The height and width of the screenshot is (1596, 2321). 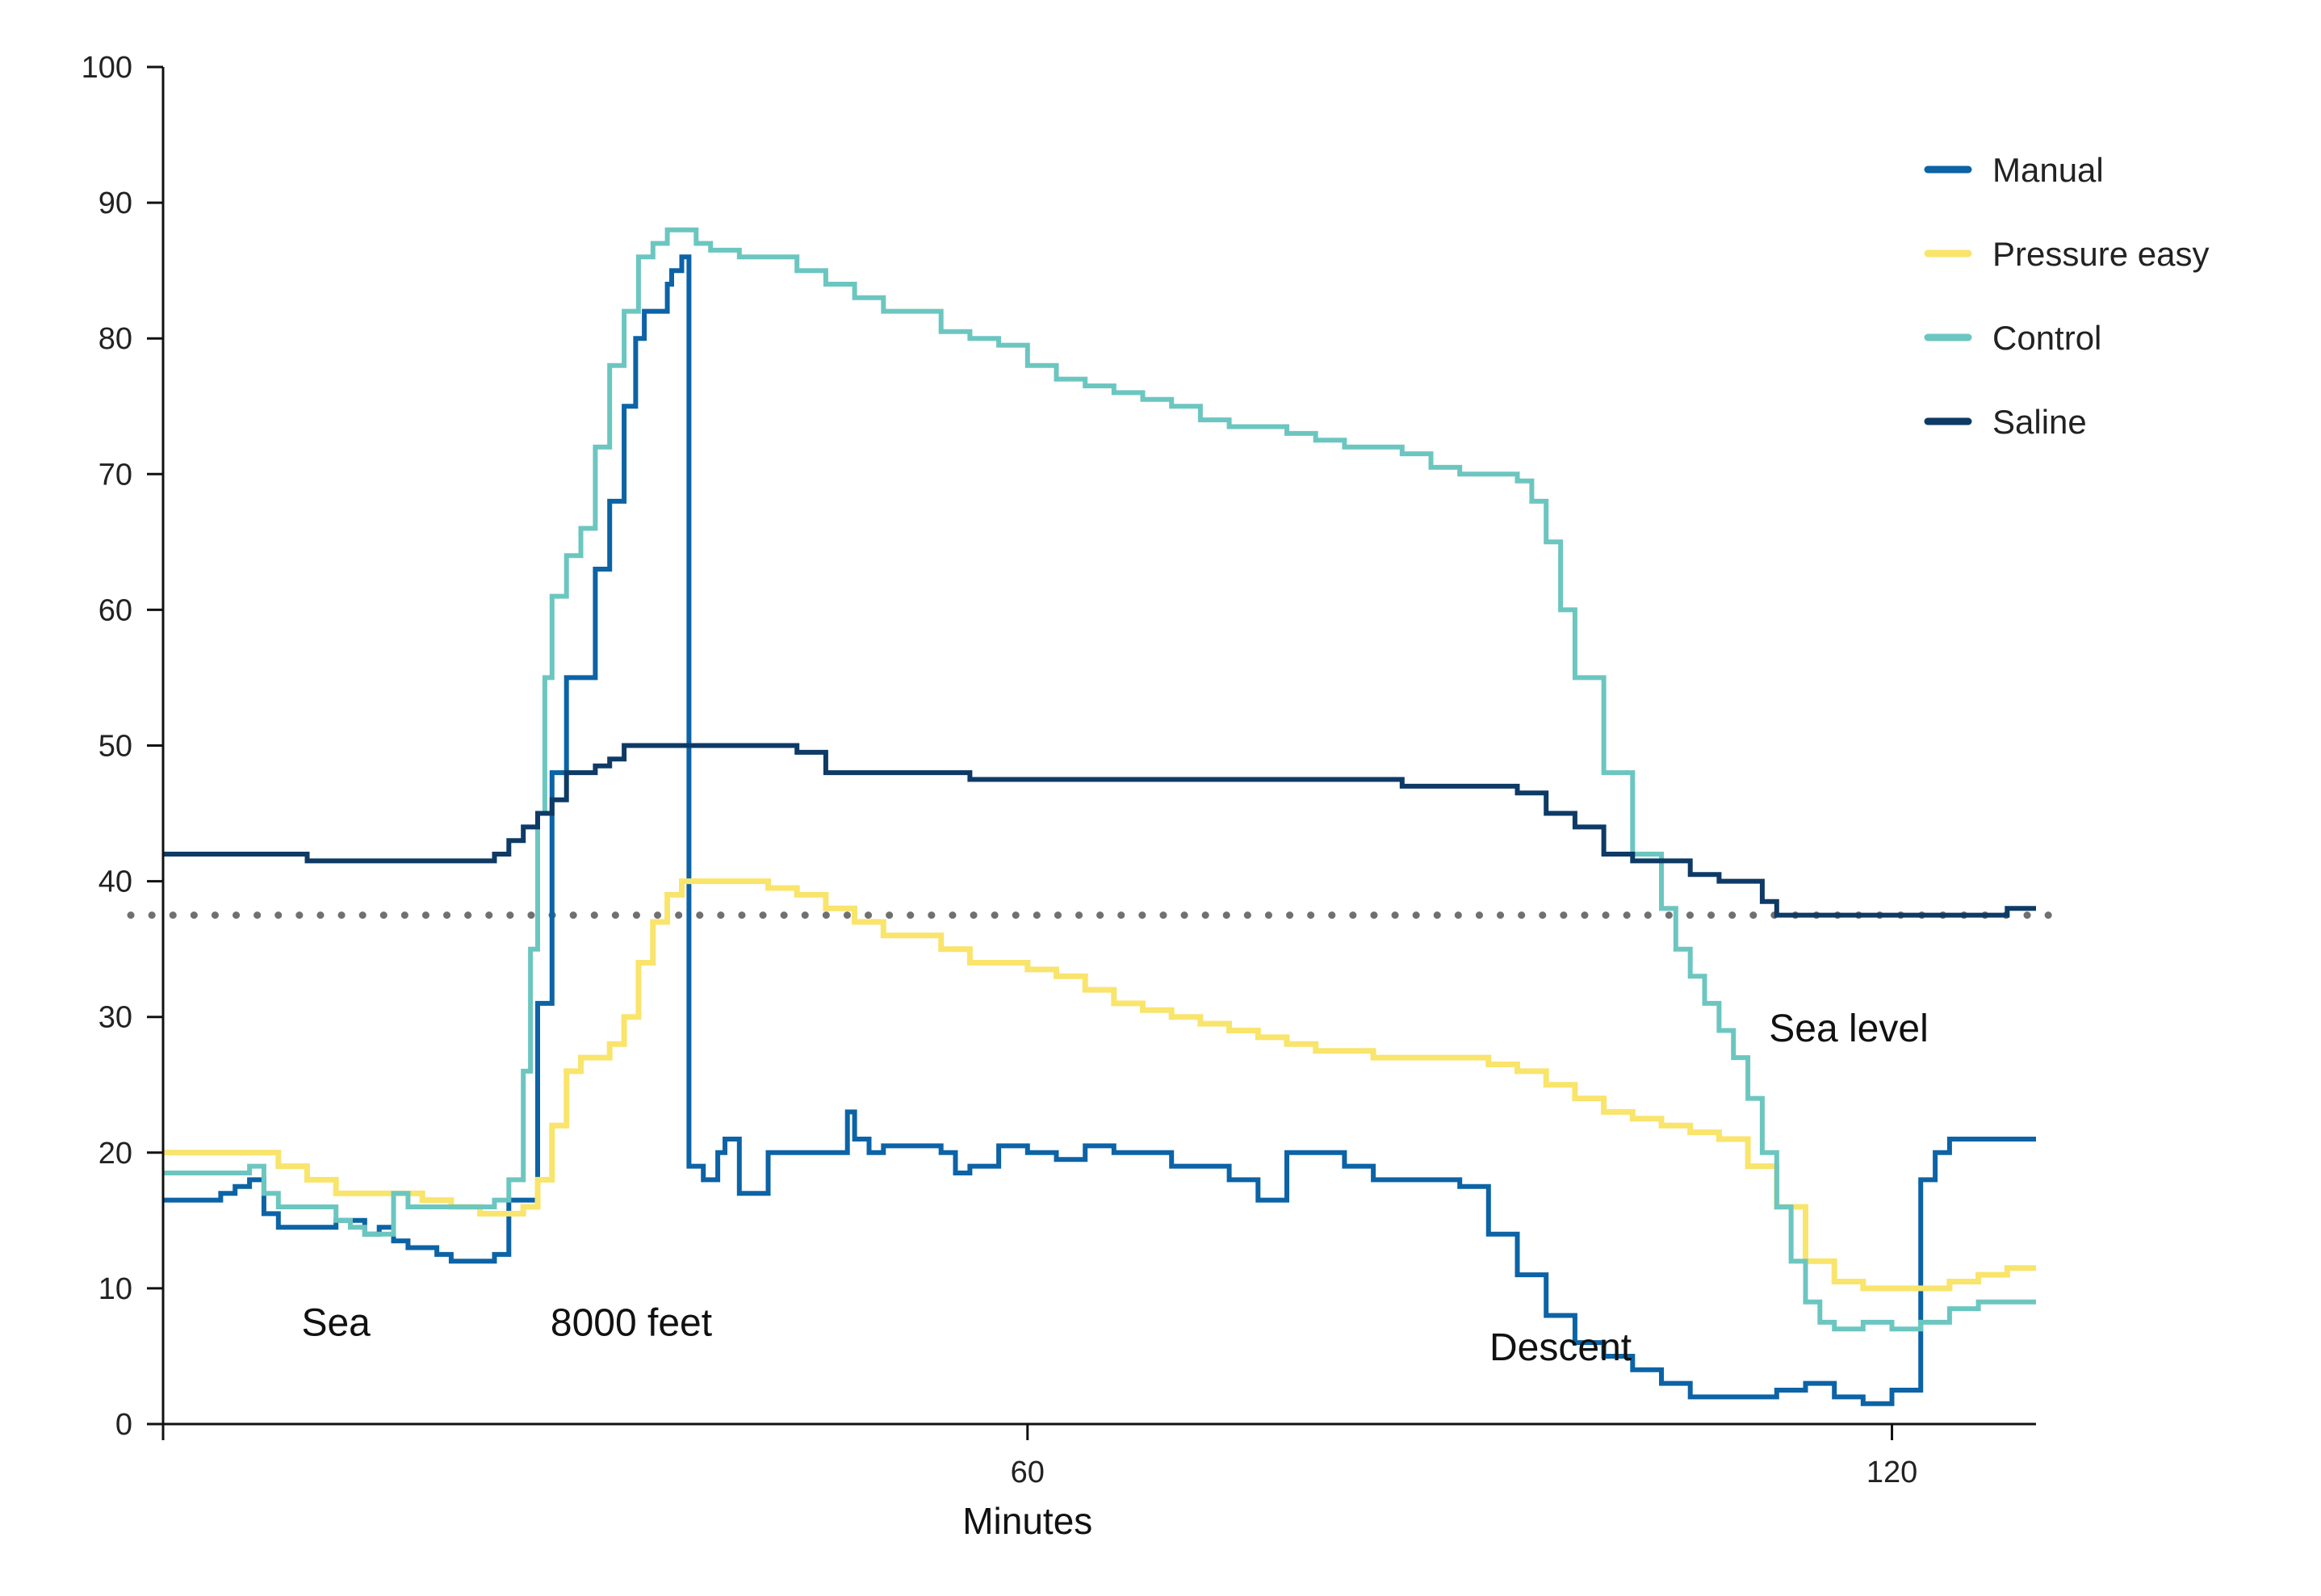 What do you see at coordinates (1560, 1347) in the screenshot?
I see `annotation-label: Descent` at bounding box center [1560, 1347].